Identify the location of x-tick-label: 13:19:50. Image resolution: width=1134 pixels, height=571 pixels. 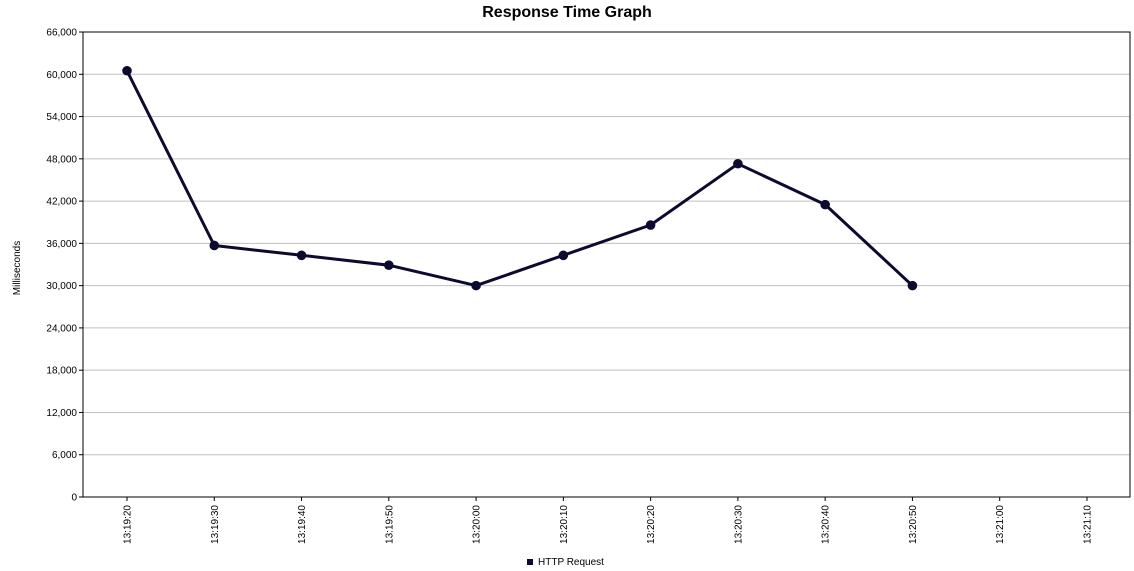
(389, 524).